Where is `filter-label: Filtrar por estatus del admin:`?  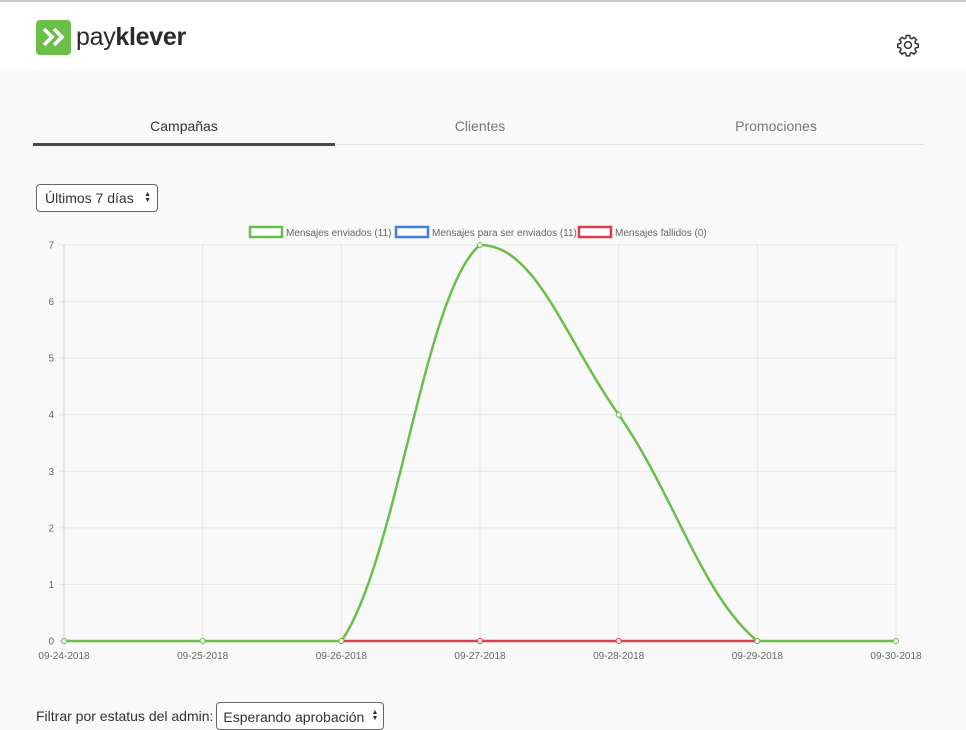 filter-label: Filtrar por estatus del admin: is located at coordinates (124, 716).